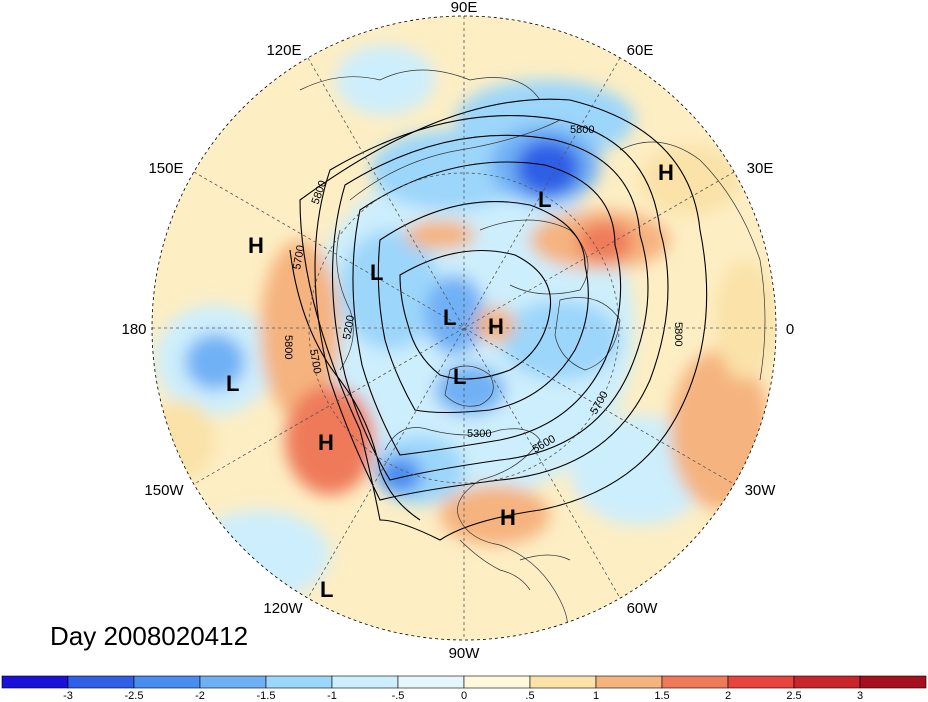 The height and width of the screenshot is (702, 928). Describe the element at coordinates (661, 696) in the screenshot. I see `colorbar-tick-label: 1.5` at that location.